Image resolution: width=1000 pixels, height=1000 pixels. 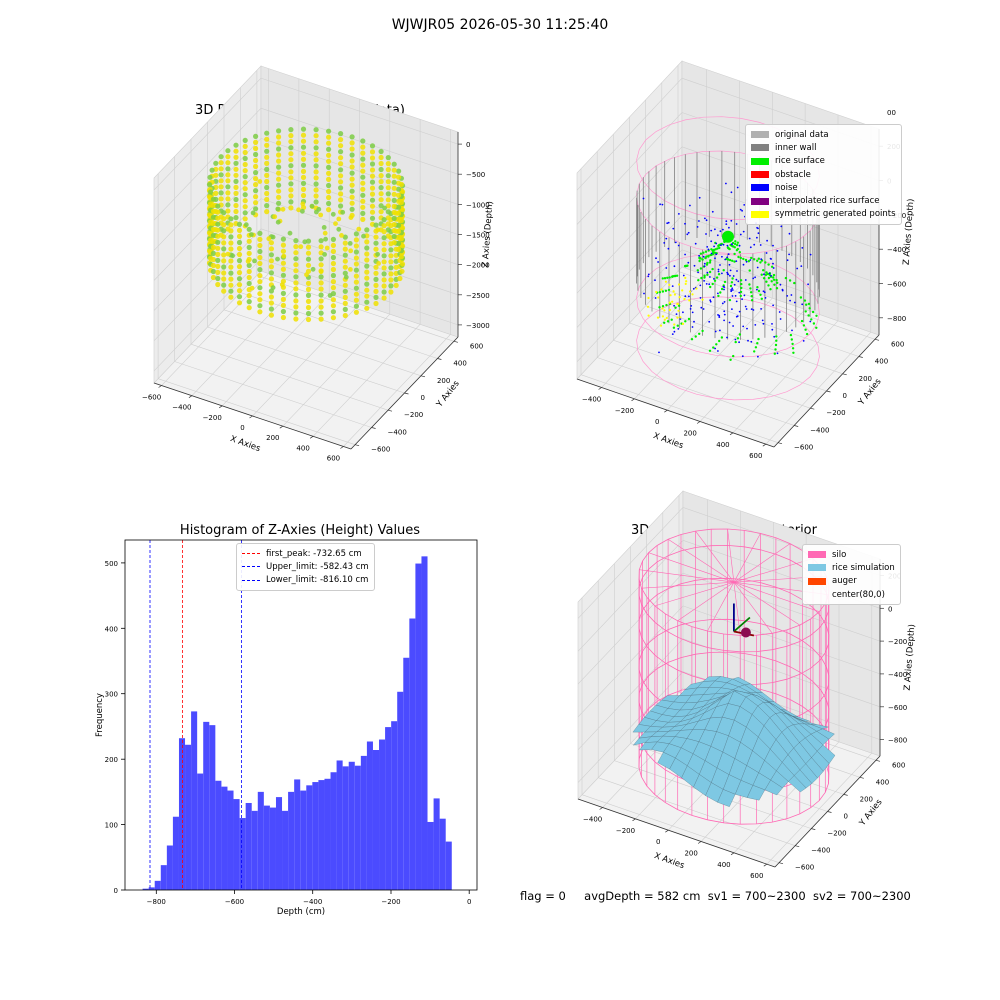 I want to click on z-grid-line, so click(x=630, y=628).